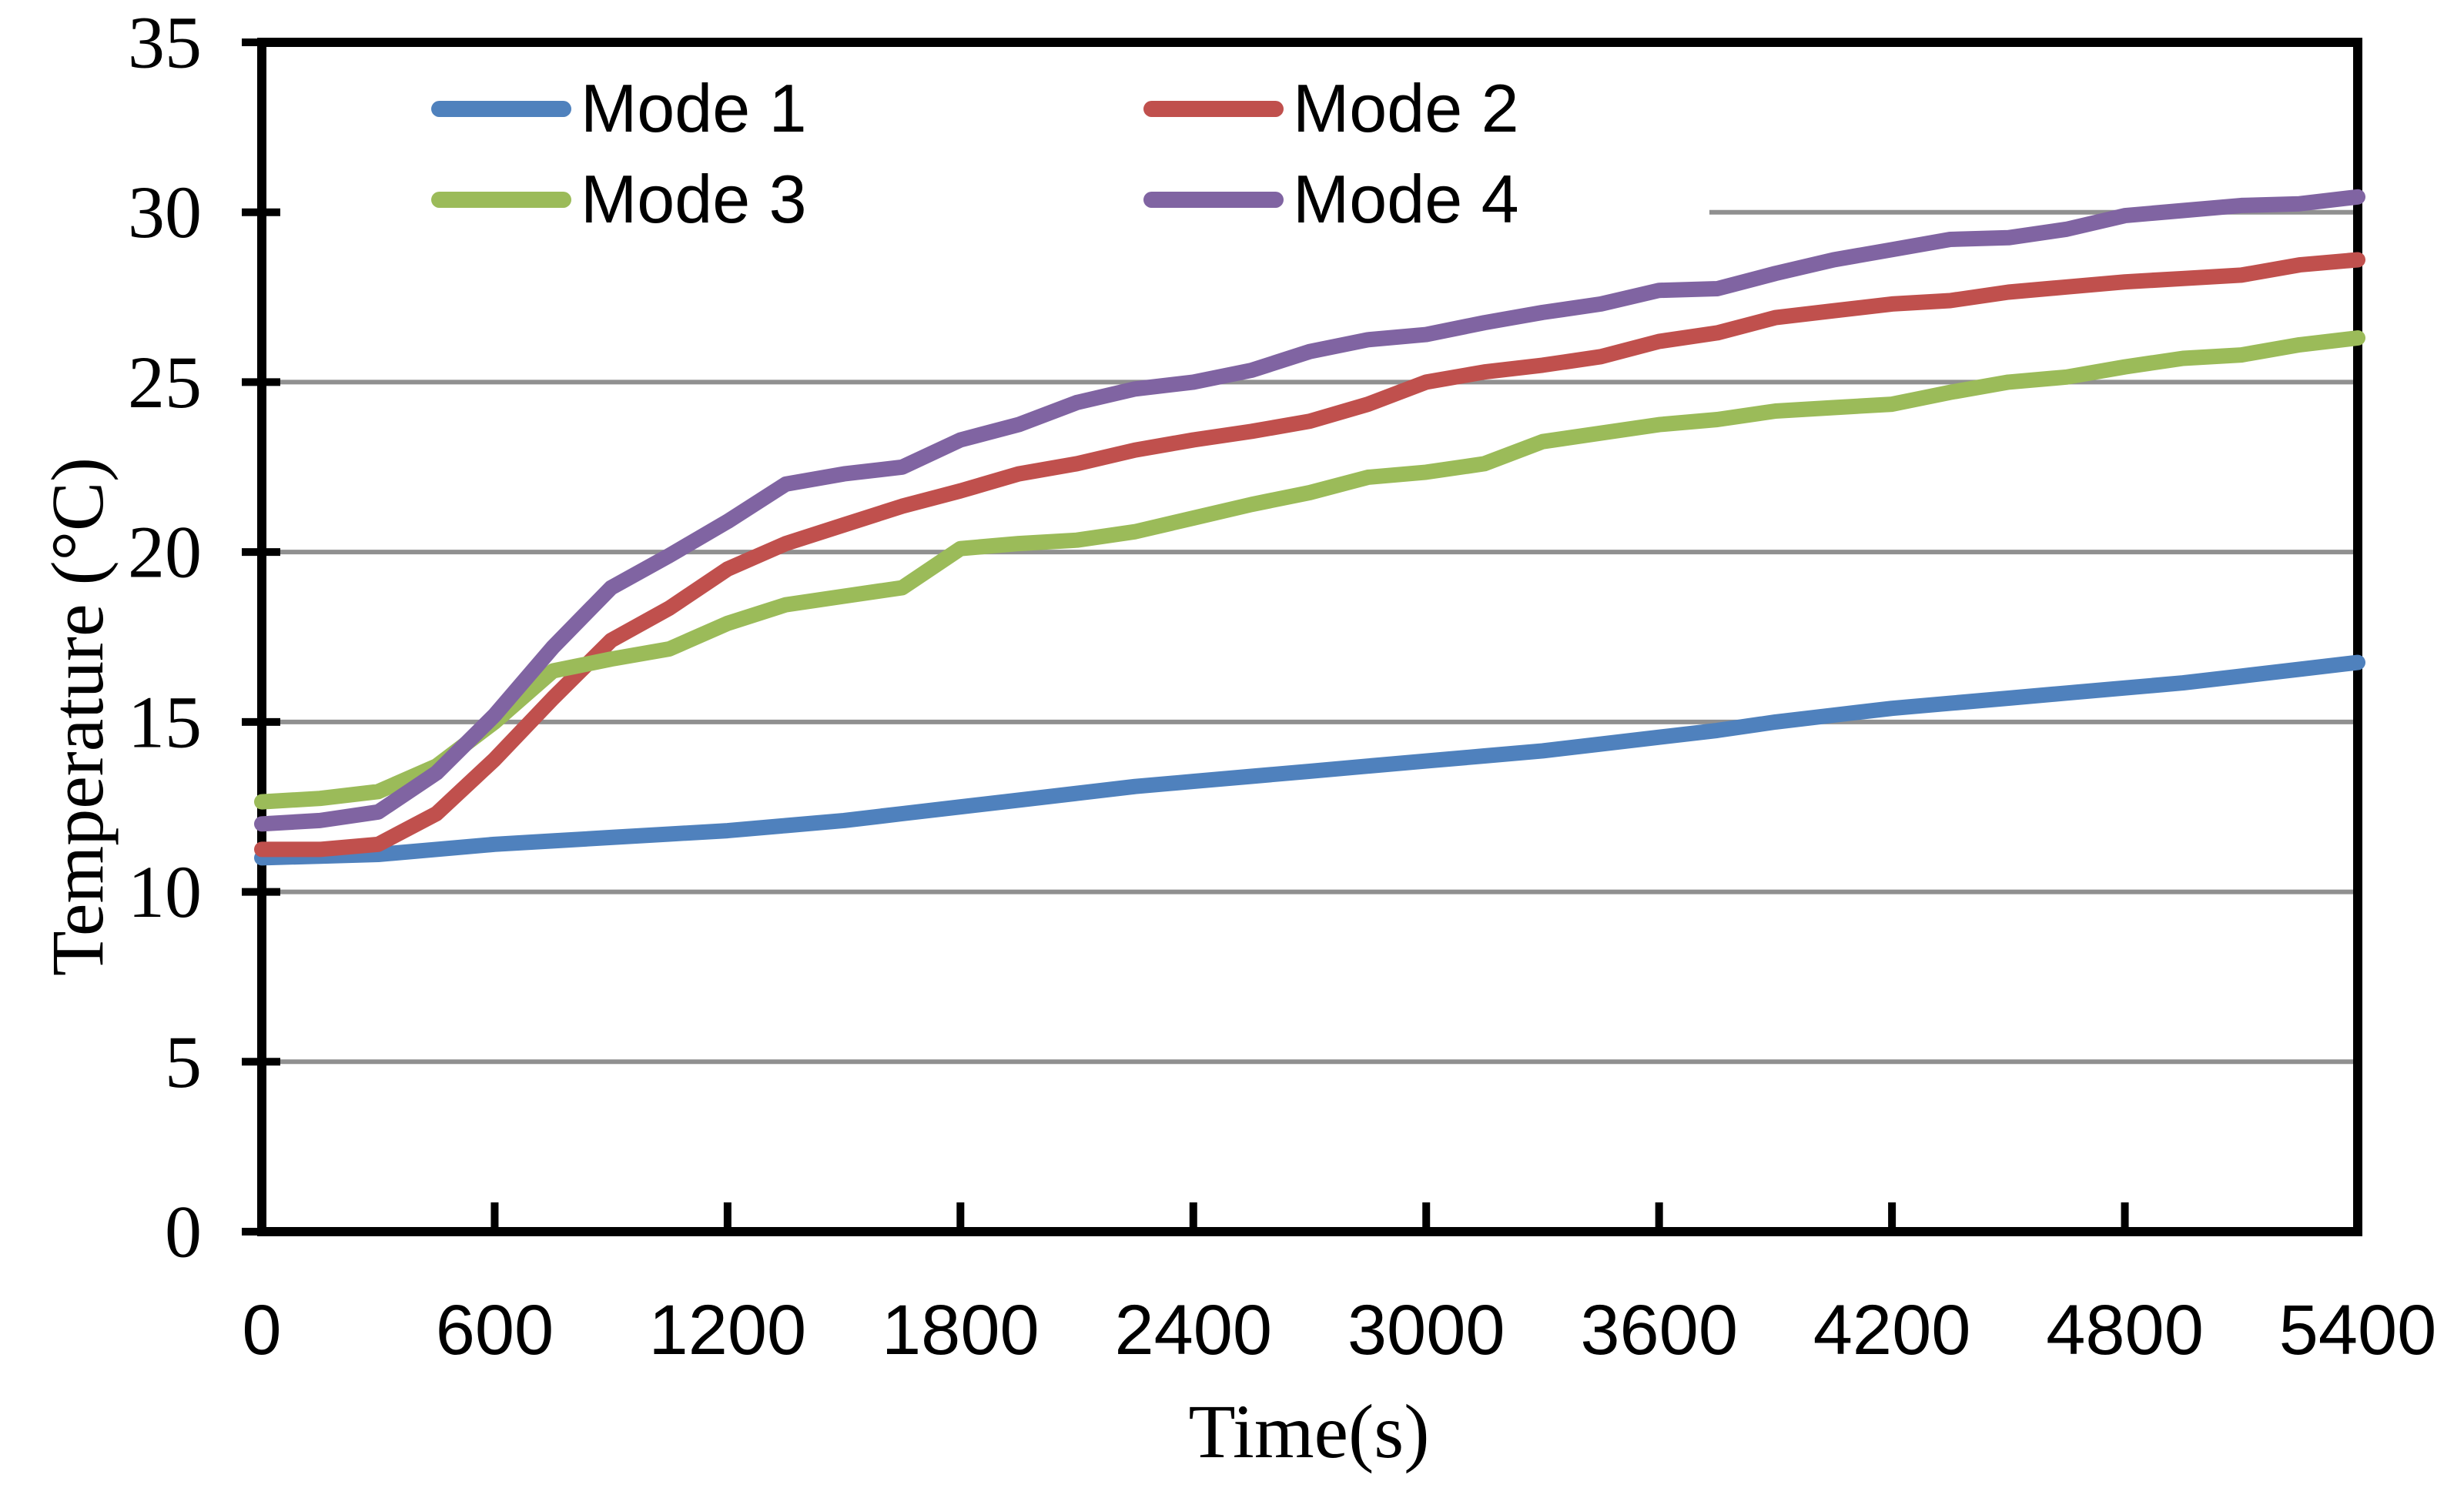  What do you see at coordinates (165, 721) in the screenshot?
I see `y-tick-label-15: 15` at bounding box center [165, 721].